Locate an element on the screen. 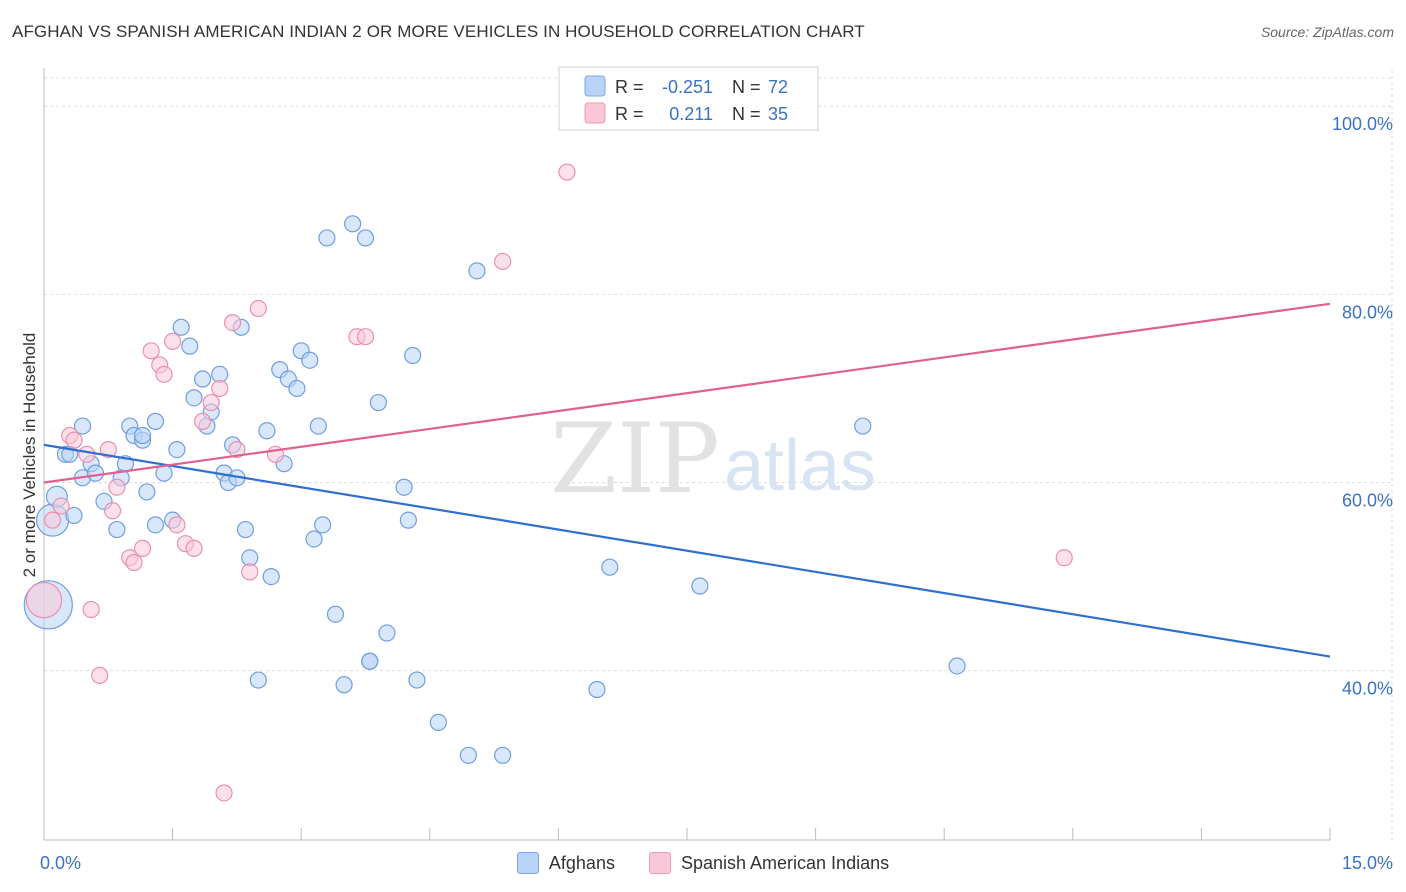 This screenshot has width=1406, height=892. legend-n-label-1: N = is located at coordinates (746, 87).